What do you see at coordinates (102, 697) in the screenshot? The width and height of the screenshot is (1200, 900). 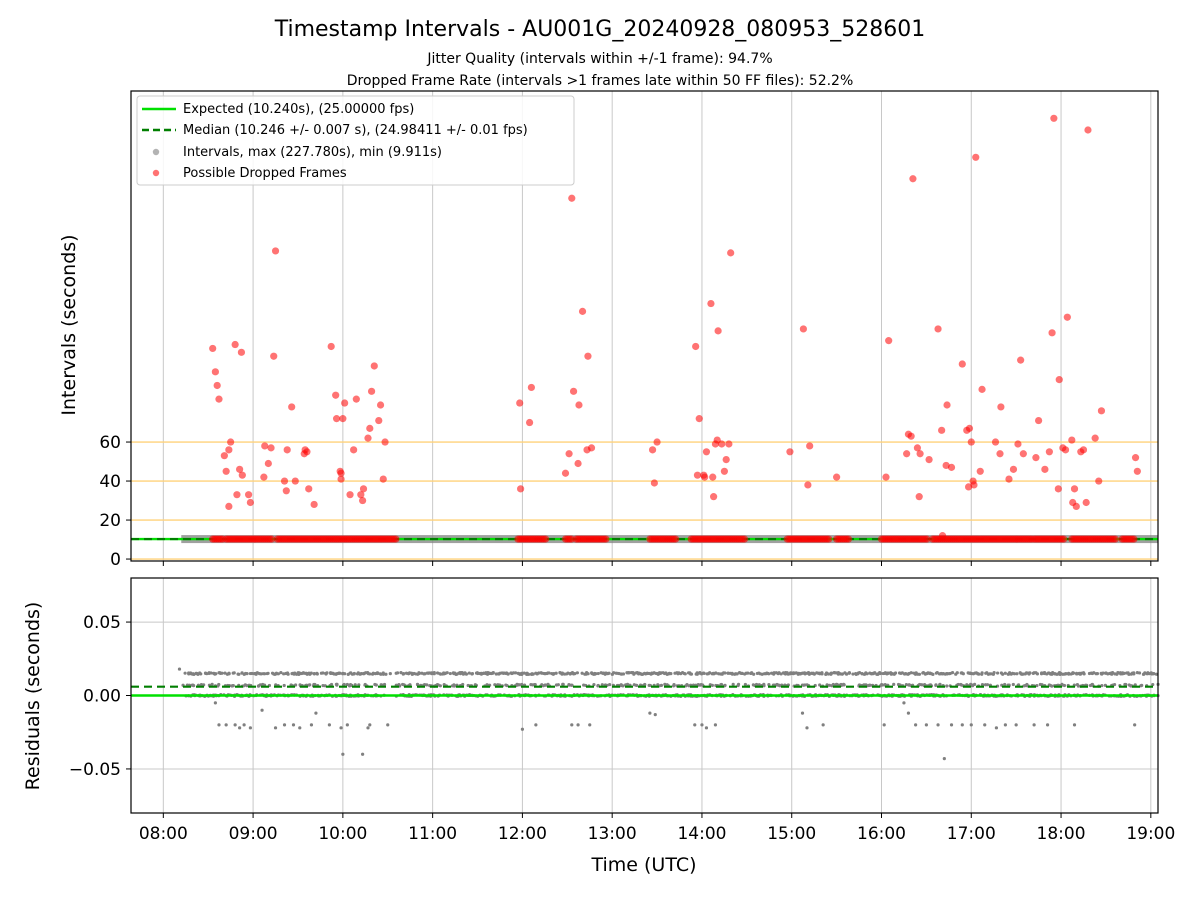 I see `residuals-y-tick-label: 0.00` at bounding box center [102, 697].